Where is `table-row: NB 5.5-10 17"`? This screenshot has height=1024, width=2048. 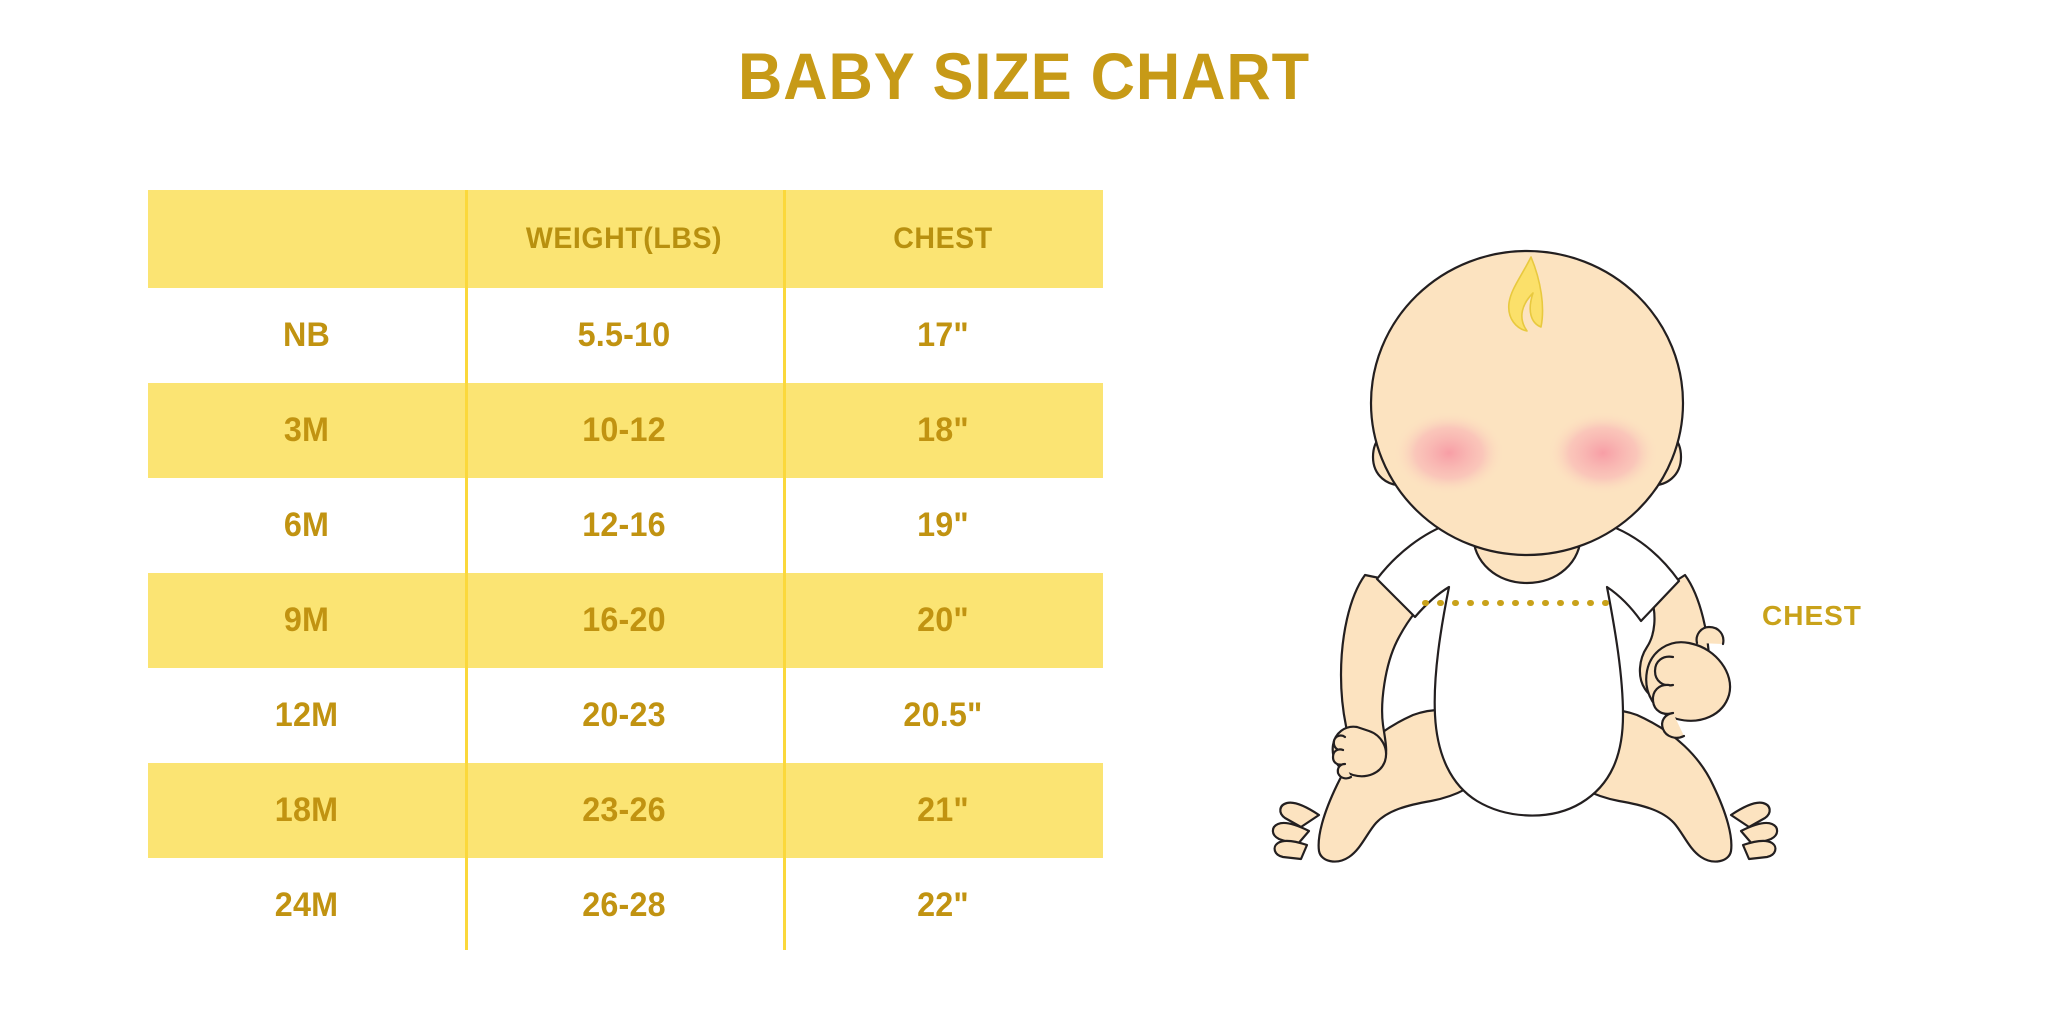
table-row: NB 5.5-10 17" is located at coordinates (625, 335).